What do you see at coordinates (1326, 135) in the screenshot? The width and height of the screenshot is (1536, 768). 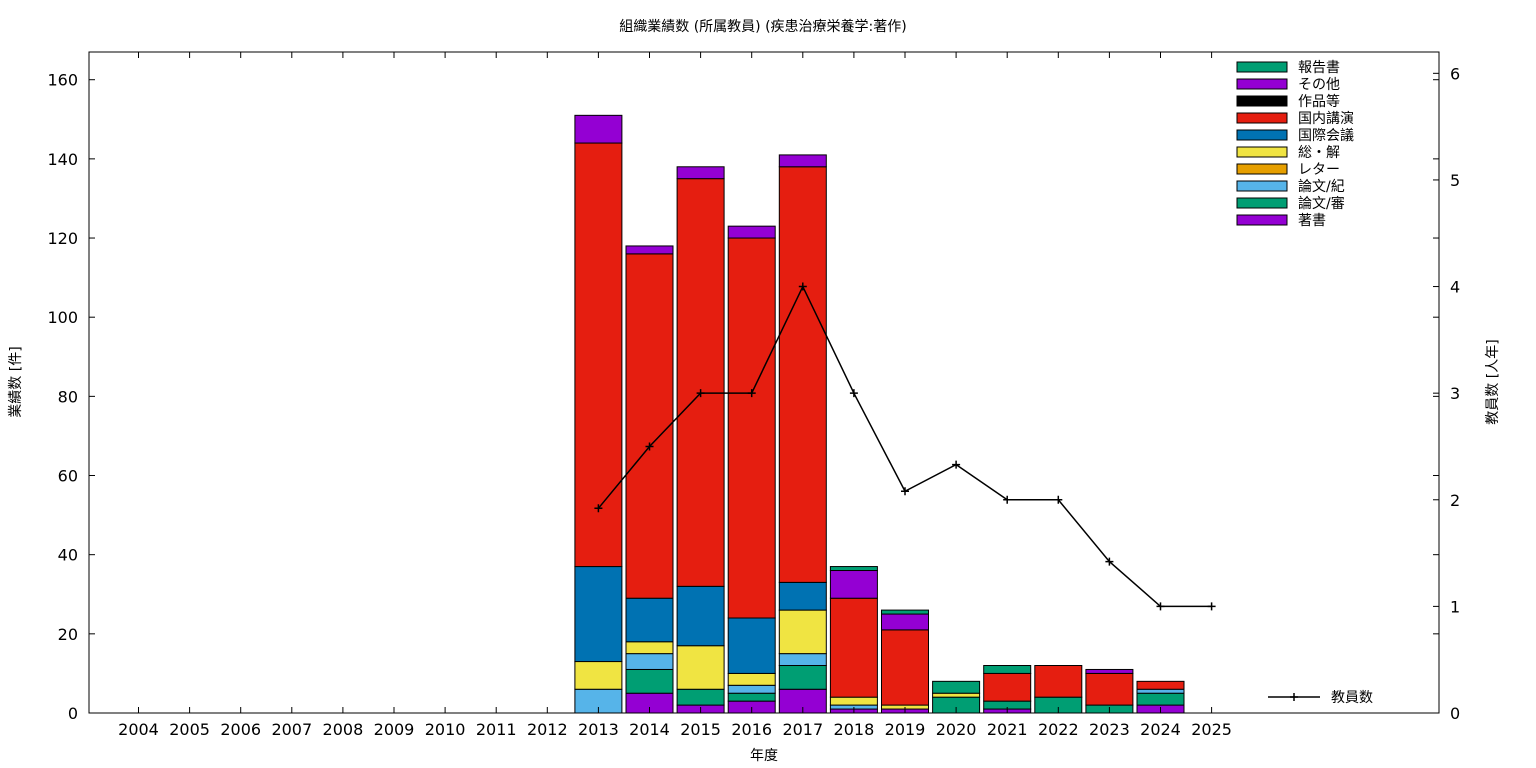 I see `legend-label: 国際会議` at bounding box center [1326, 135].